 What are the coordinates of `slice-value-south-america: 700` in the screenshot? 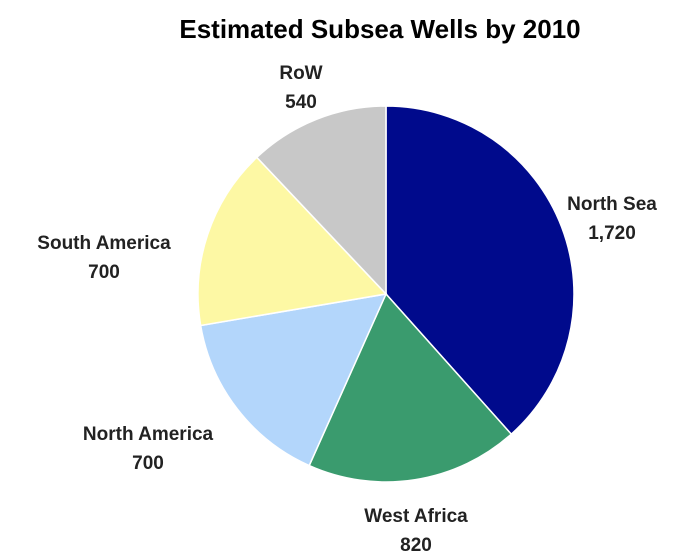 It's located at (104, 272).